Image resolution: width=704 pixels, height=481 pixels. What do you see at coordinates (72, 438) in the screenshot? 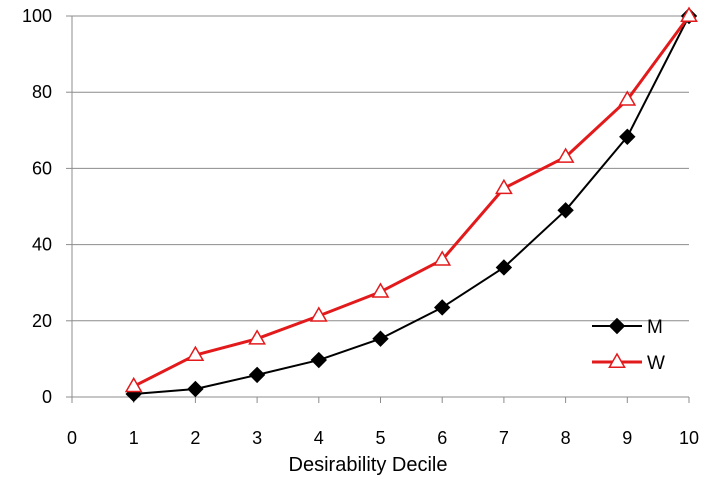
I see `x-tick-label: 0` at bounding box center [72, 438].